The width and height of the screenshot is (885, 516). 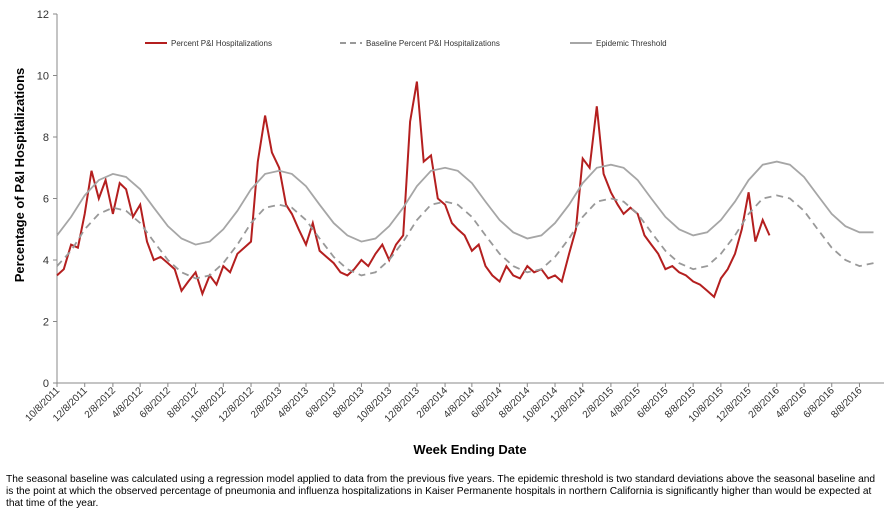 What do you see at coordinates (46, 138) in the screenshot?
I see `y-tick-label: 8` at bounding box center [46, 138].